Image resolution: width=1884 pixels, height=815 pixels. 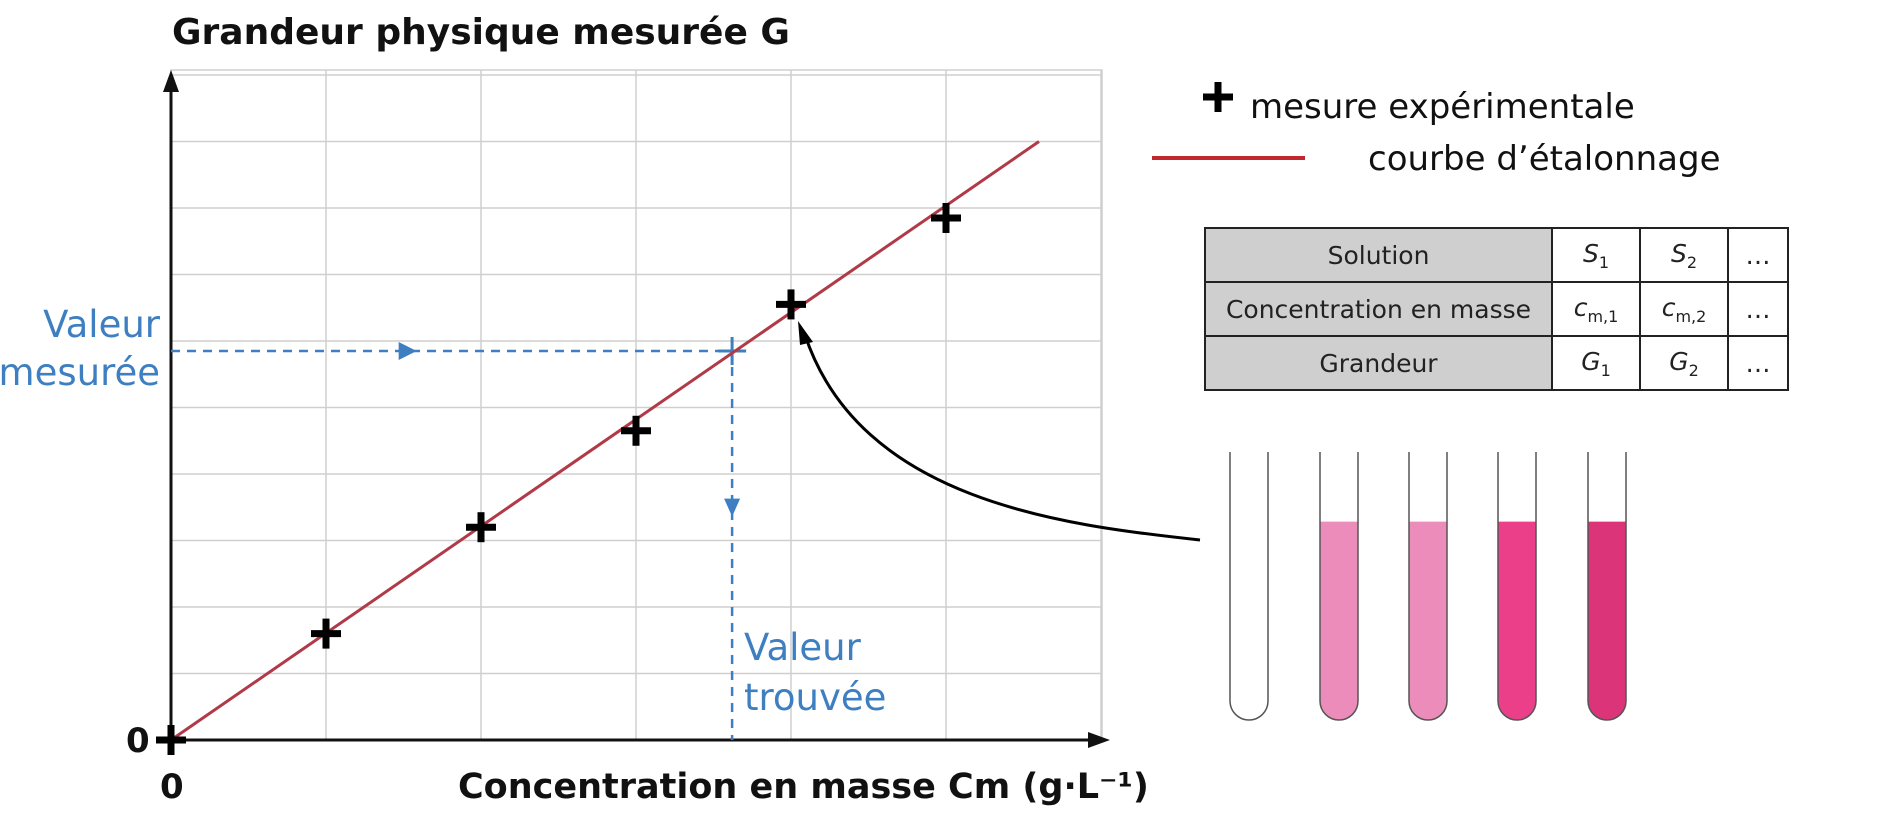 I want to click on y-origin-label: 0, so click(x=138, y=741).